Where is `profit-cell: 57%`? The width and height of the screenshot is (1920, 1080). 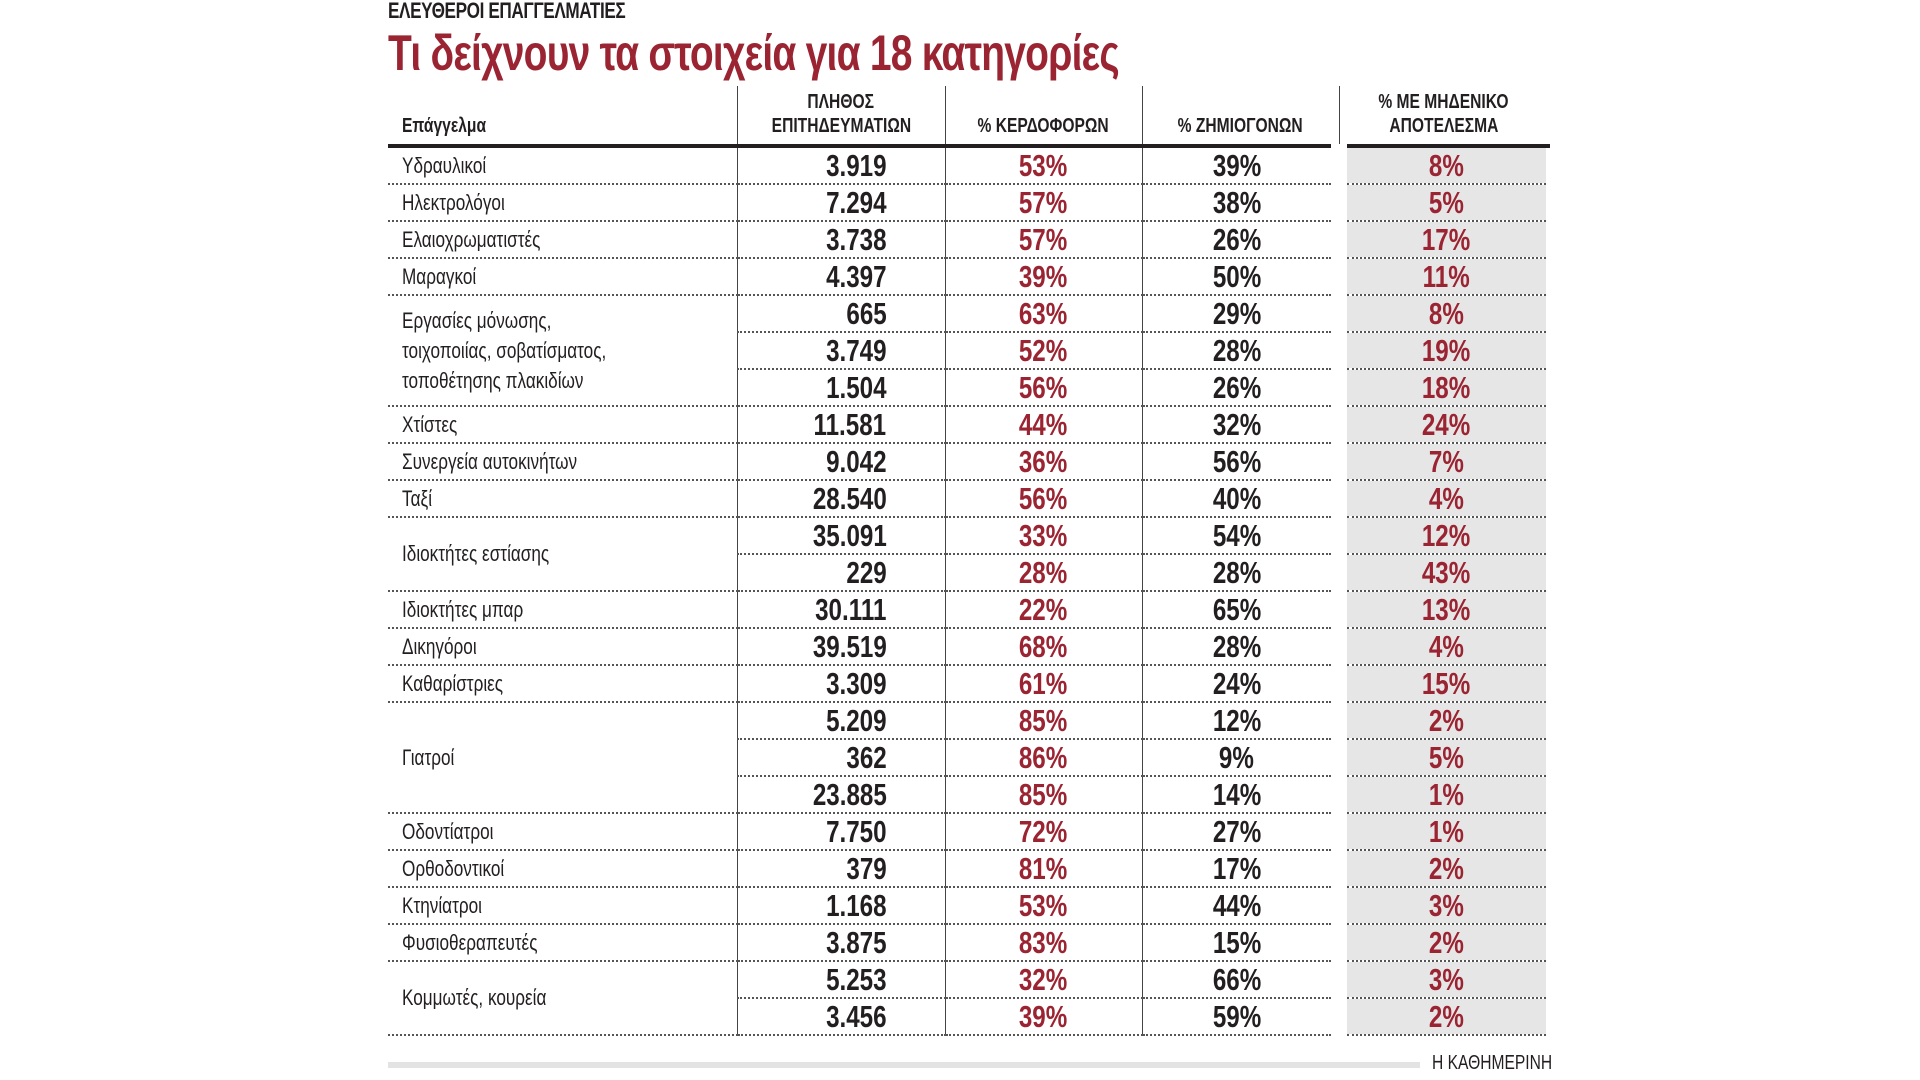 profit-cell: 57% is located at coordinates (1043, 203).